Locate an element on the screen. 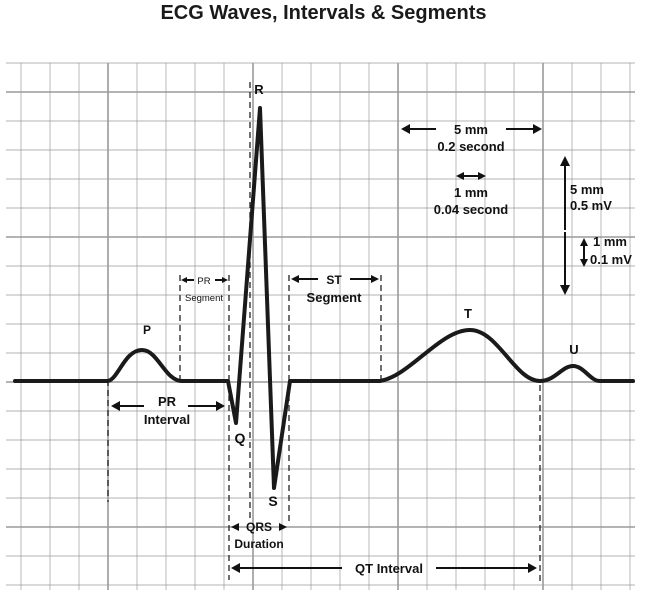 This screenshot has height=595, width=647. st-segment-label-line2: Segment is located at coordinates (335, 297).